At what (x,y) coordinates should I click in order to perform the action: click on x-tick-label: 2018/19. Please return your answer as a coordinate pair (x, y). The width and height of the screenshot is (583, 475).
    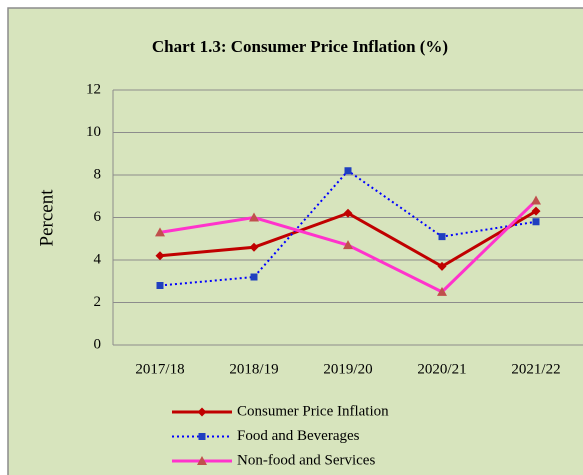
    Looking at the image, I should click on (253, 369).